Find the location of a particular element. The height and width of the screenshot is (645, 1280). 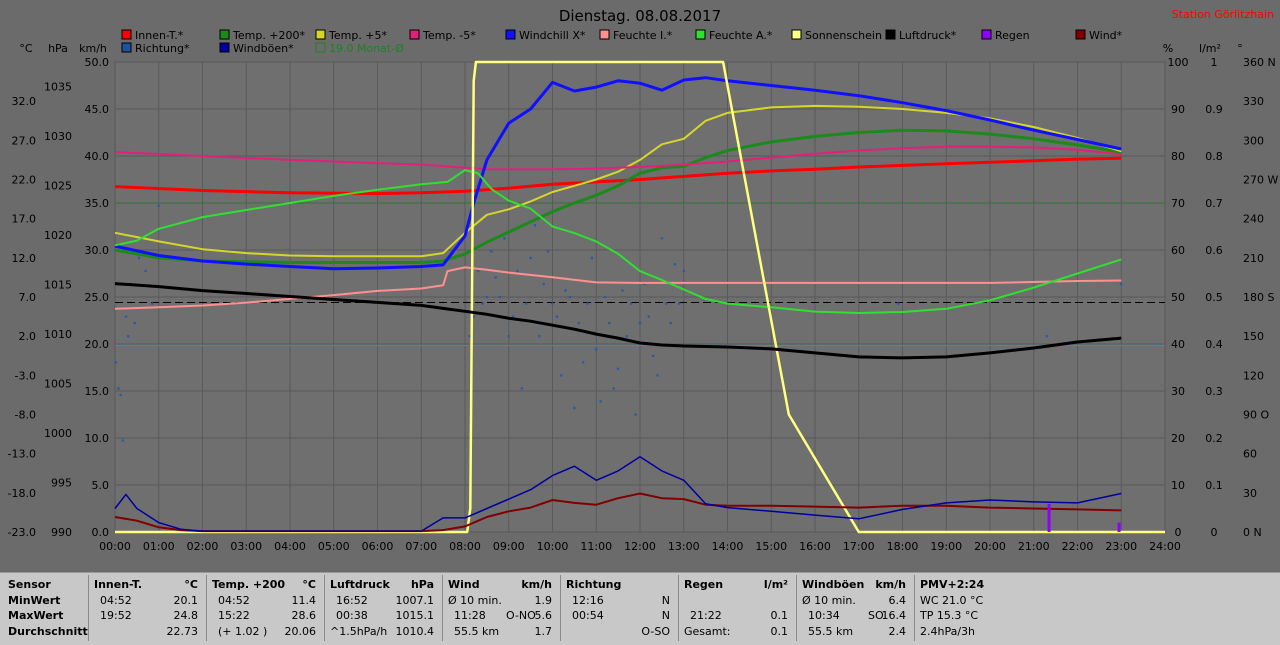

time-tick: 10:00 is located at coordinates (553, 546).